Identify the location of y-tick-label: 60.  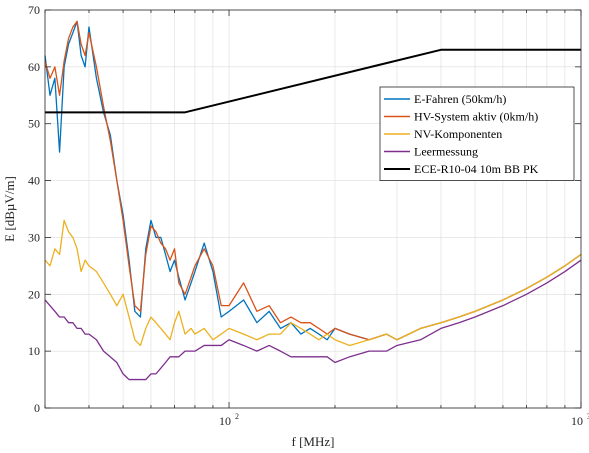
(34, 67).